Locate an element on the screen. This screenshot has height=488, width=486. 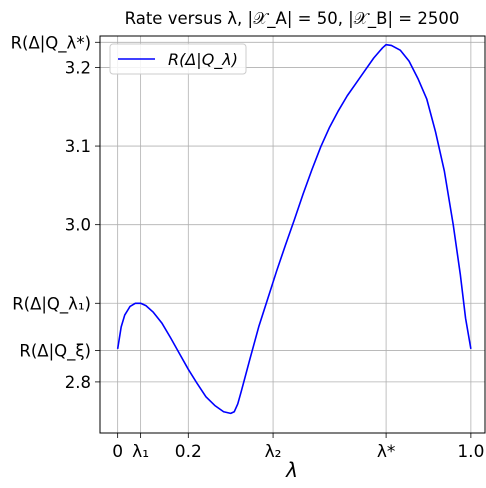
x-tick-label: λ₂ is located at coordinates (273, 452).